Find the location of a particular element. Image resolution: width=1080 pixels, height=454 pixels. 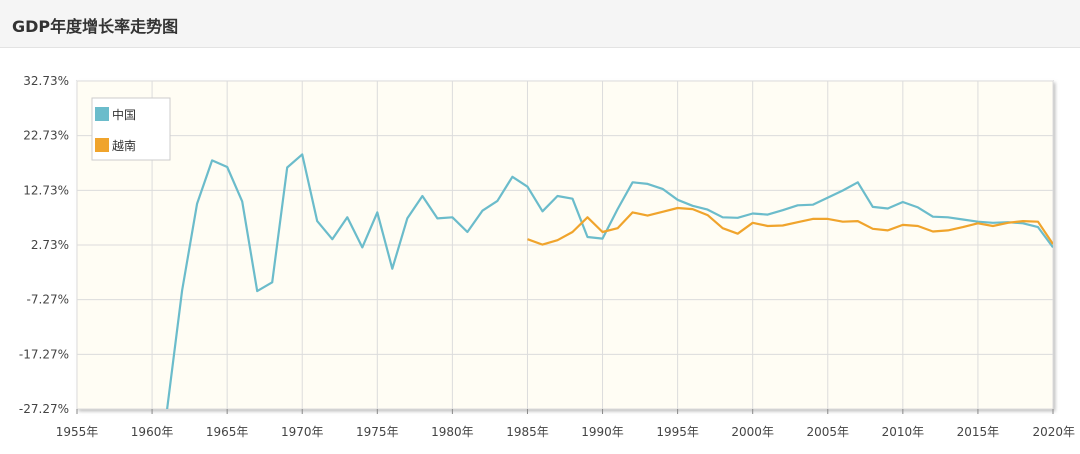

y-tick-label: -17.27% is located at coordinates (44, 354).